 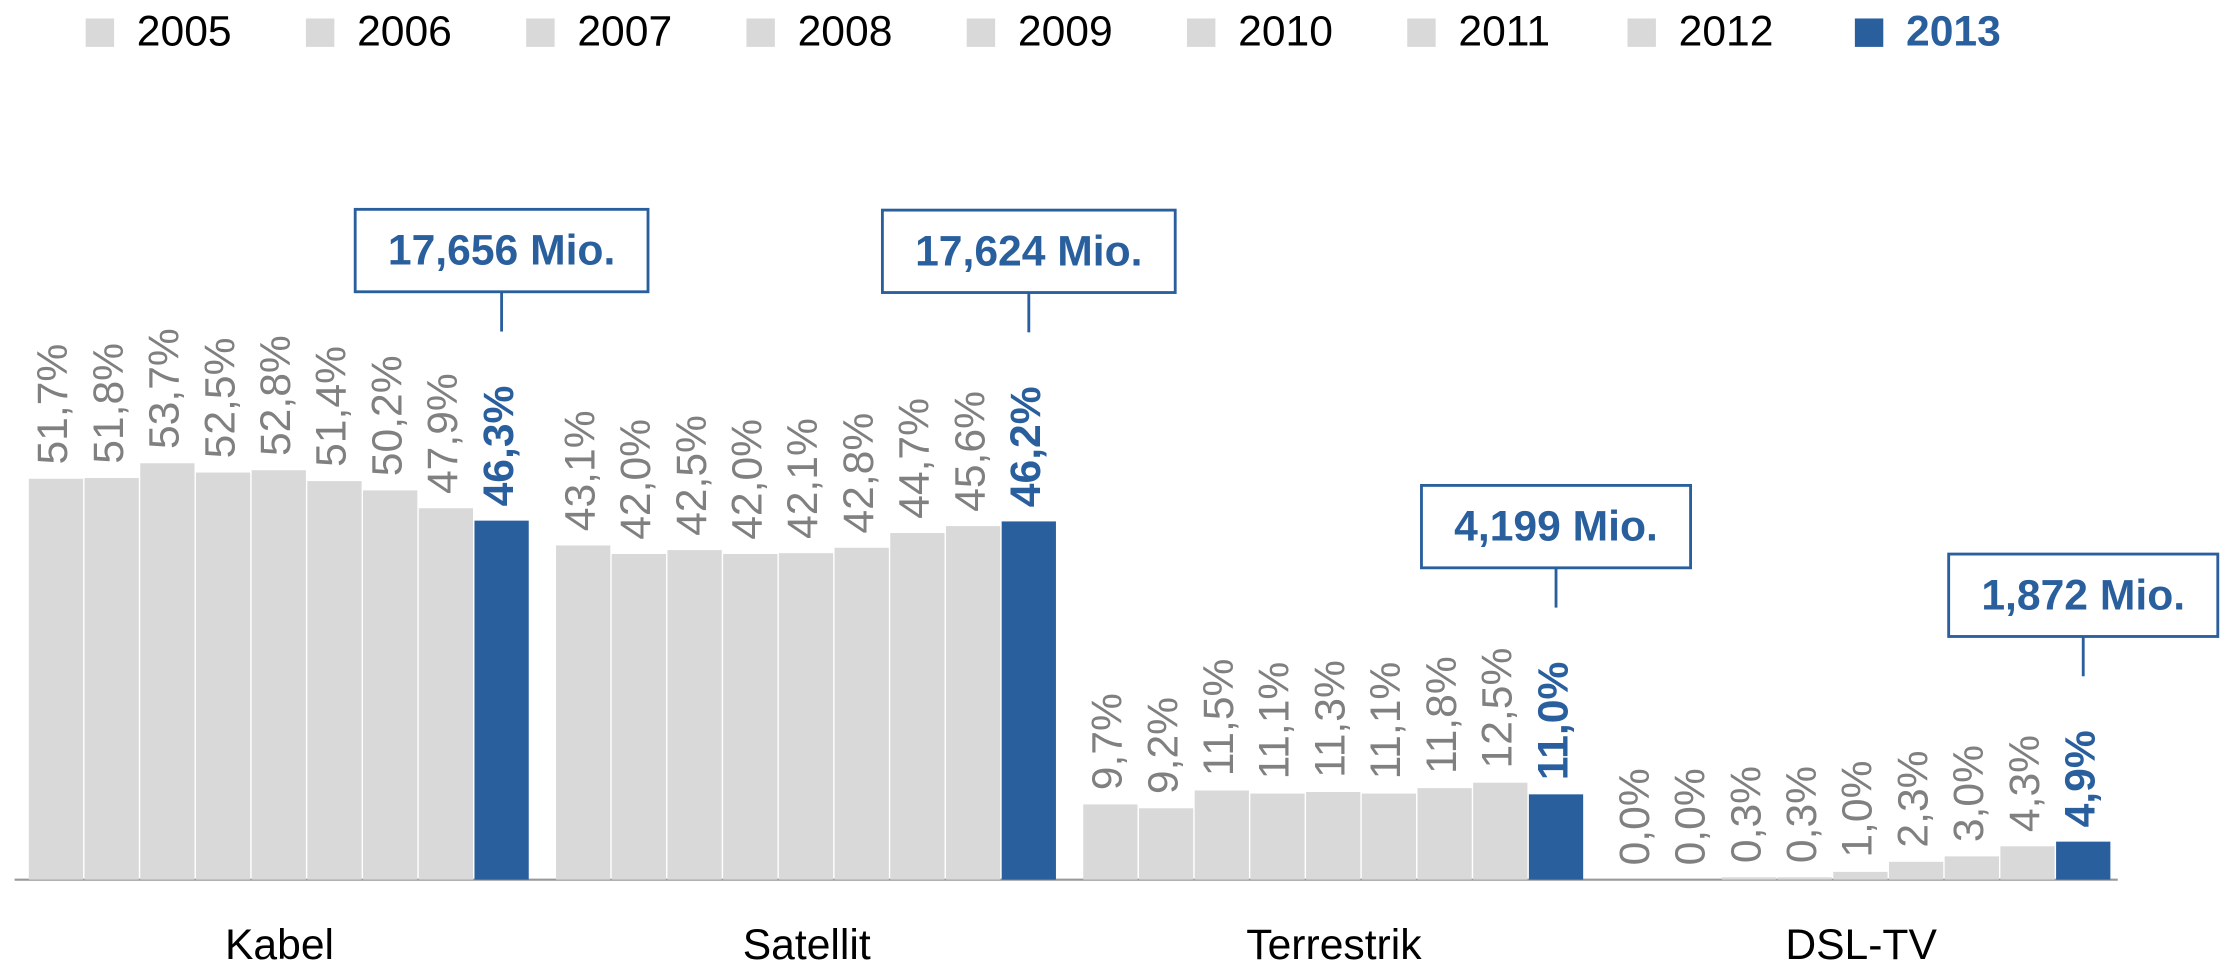 I want to click on callout-text: 17,656 Mio., so click(x=501, y=251).